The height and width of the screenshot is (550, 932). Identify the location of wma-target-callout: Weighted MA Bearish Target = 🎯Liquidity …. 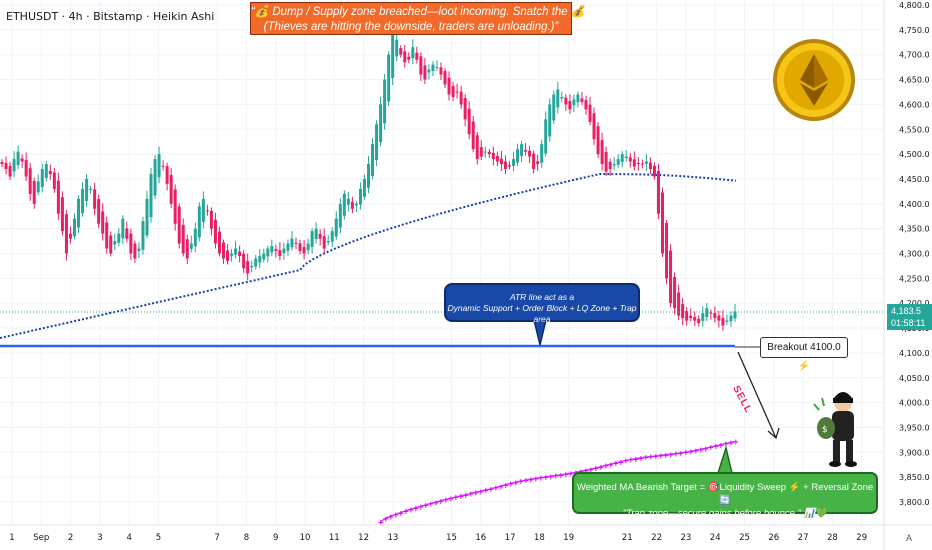
(725, 495).